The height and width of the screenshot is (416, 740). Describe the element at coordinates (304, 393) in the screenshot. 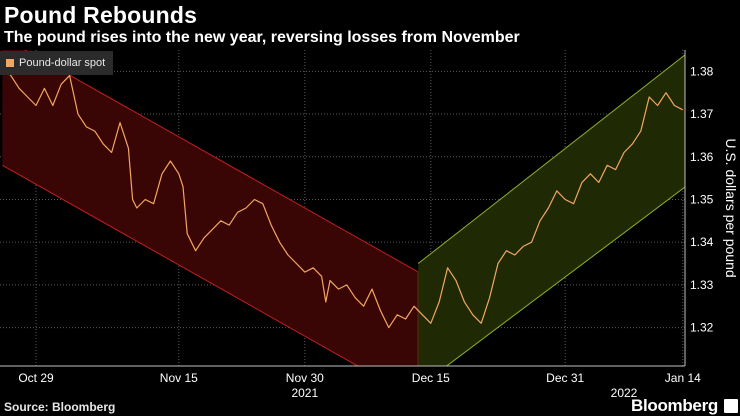

I see `year-label: 2021` at that location.